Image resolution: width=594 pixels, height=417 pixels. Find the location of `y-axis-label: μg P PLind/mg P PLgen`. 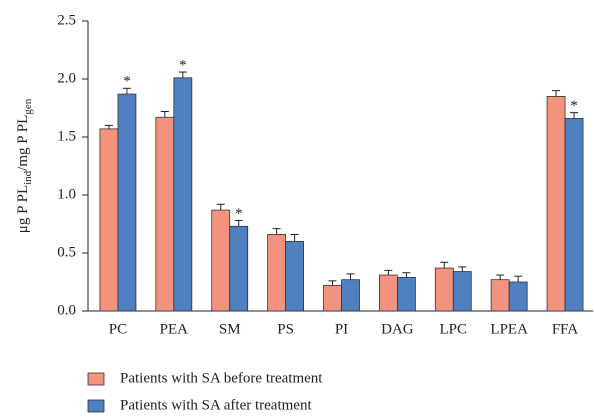

y-axis-label: μg P PLind/mg P PLgen is located at coordinates (24, 165).